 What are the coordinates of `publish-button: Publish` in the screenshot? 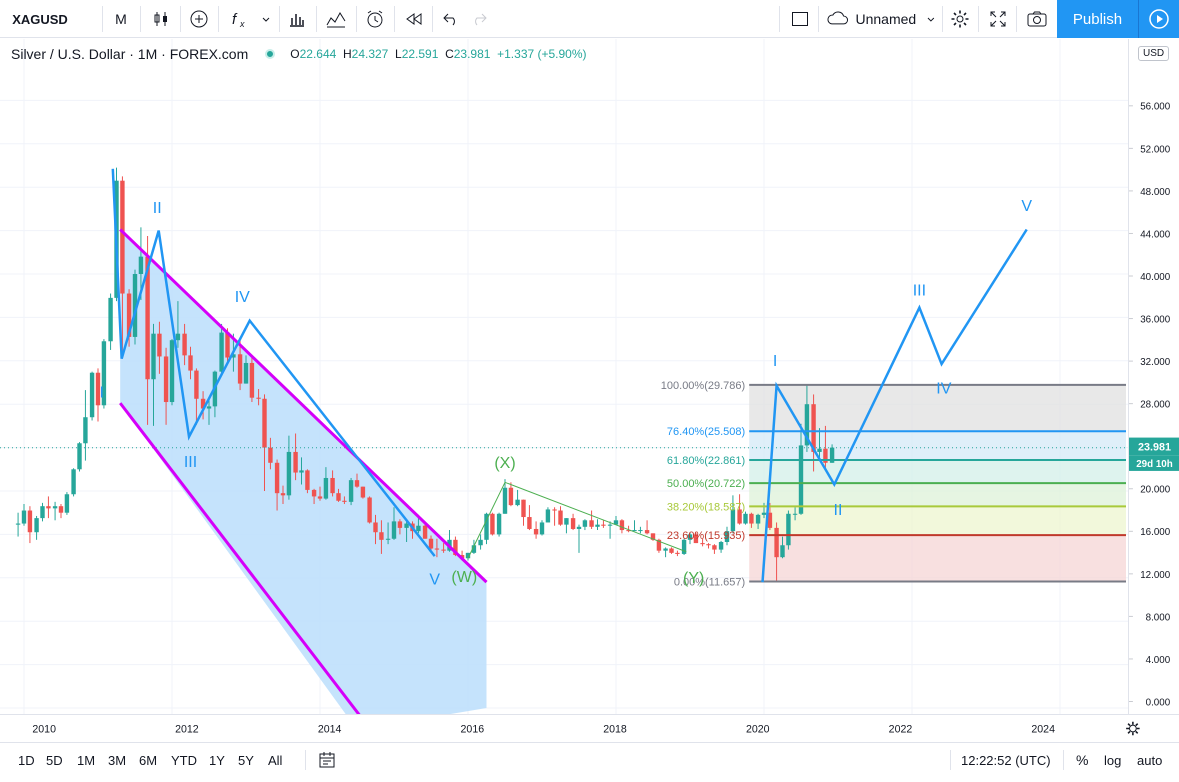 It's located at (1097, 19).